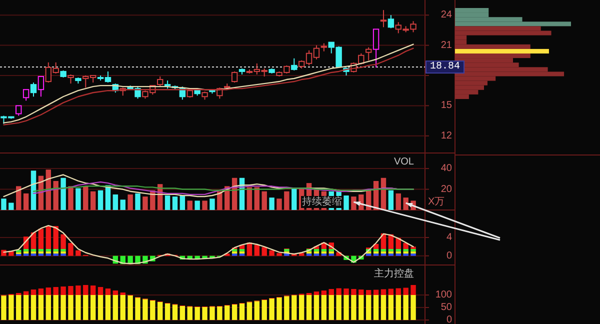  Describe the element at coordinates (322, 202) in the screenshot. I see `annotation: 持续萎缩` at that location.